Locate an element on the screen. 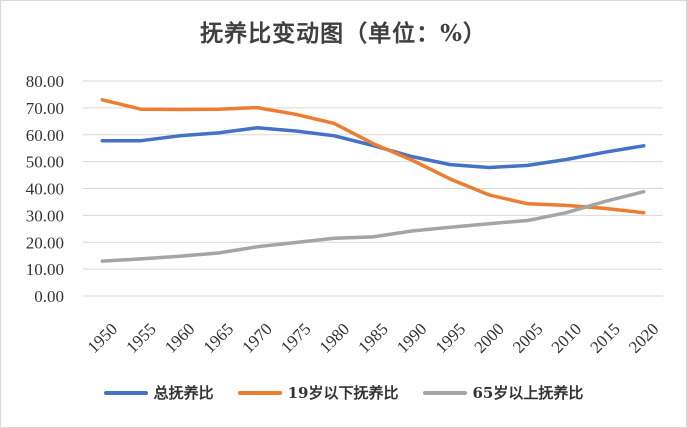 The width and height of the screenshot is (687, 428). y-tick-label: 10.00 is located at coordinates (45, 269).